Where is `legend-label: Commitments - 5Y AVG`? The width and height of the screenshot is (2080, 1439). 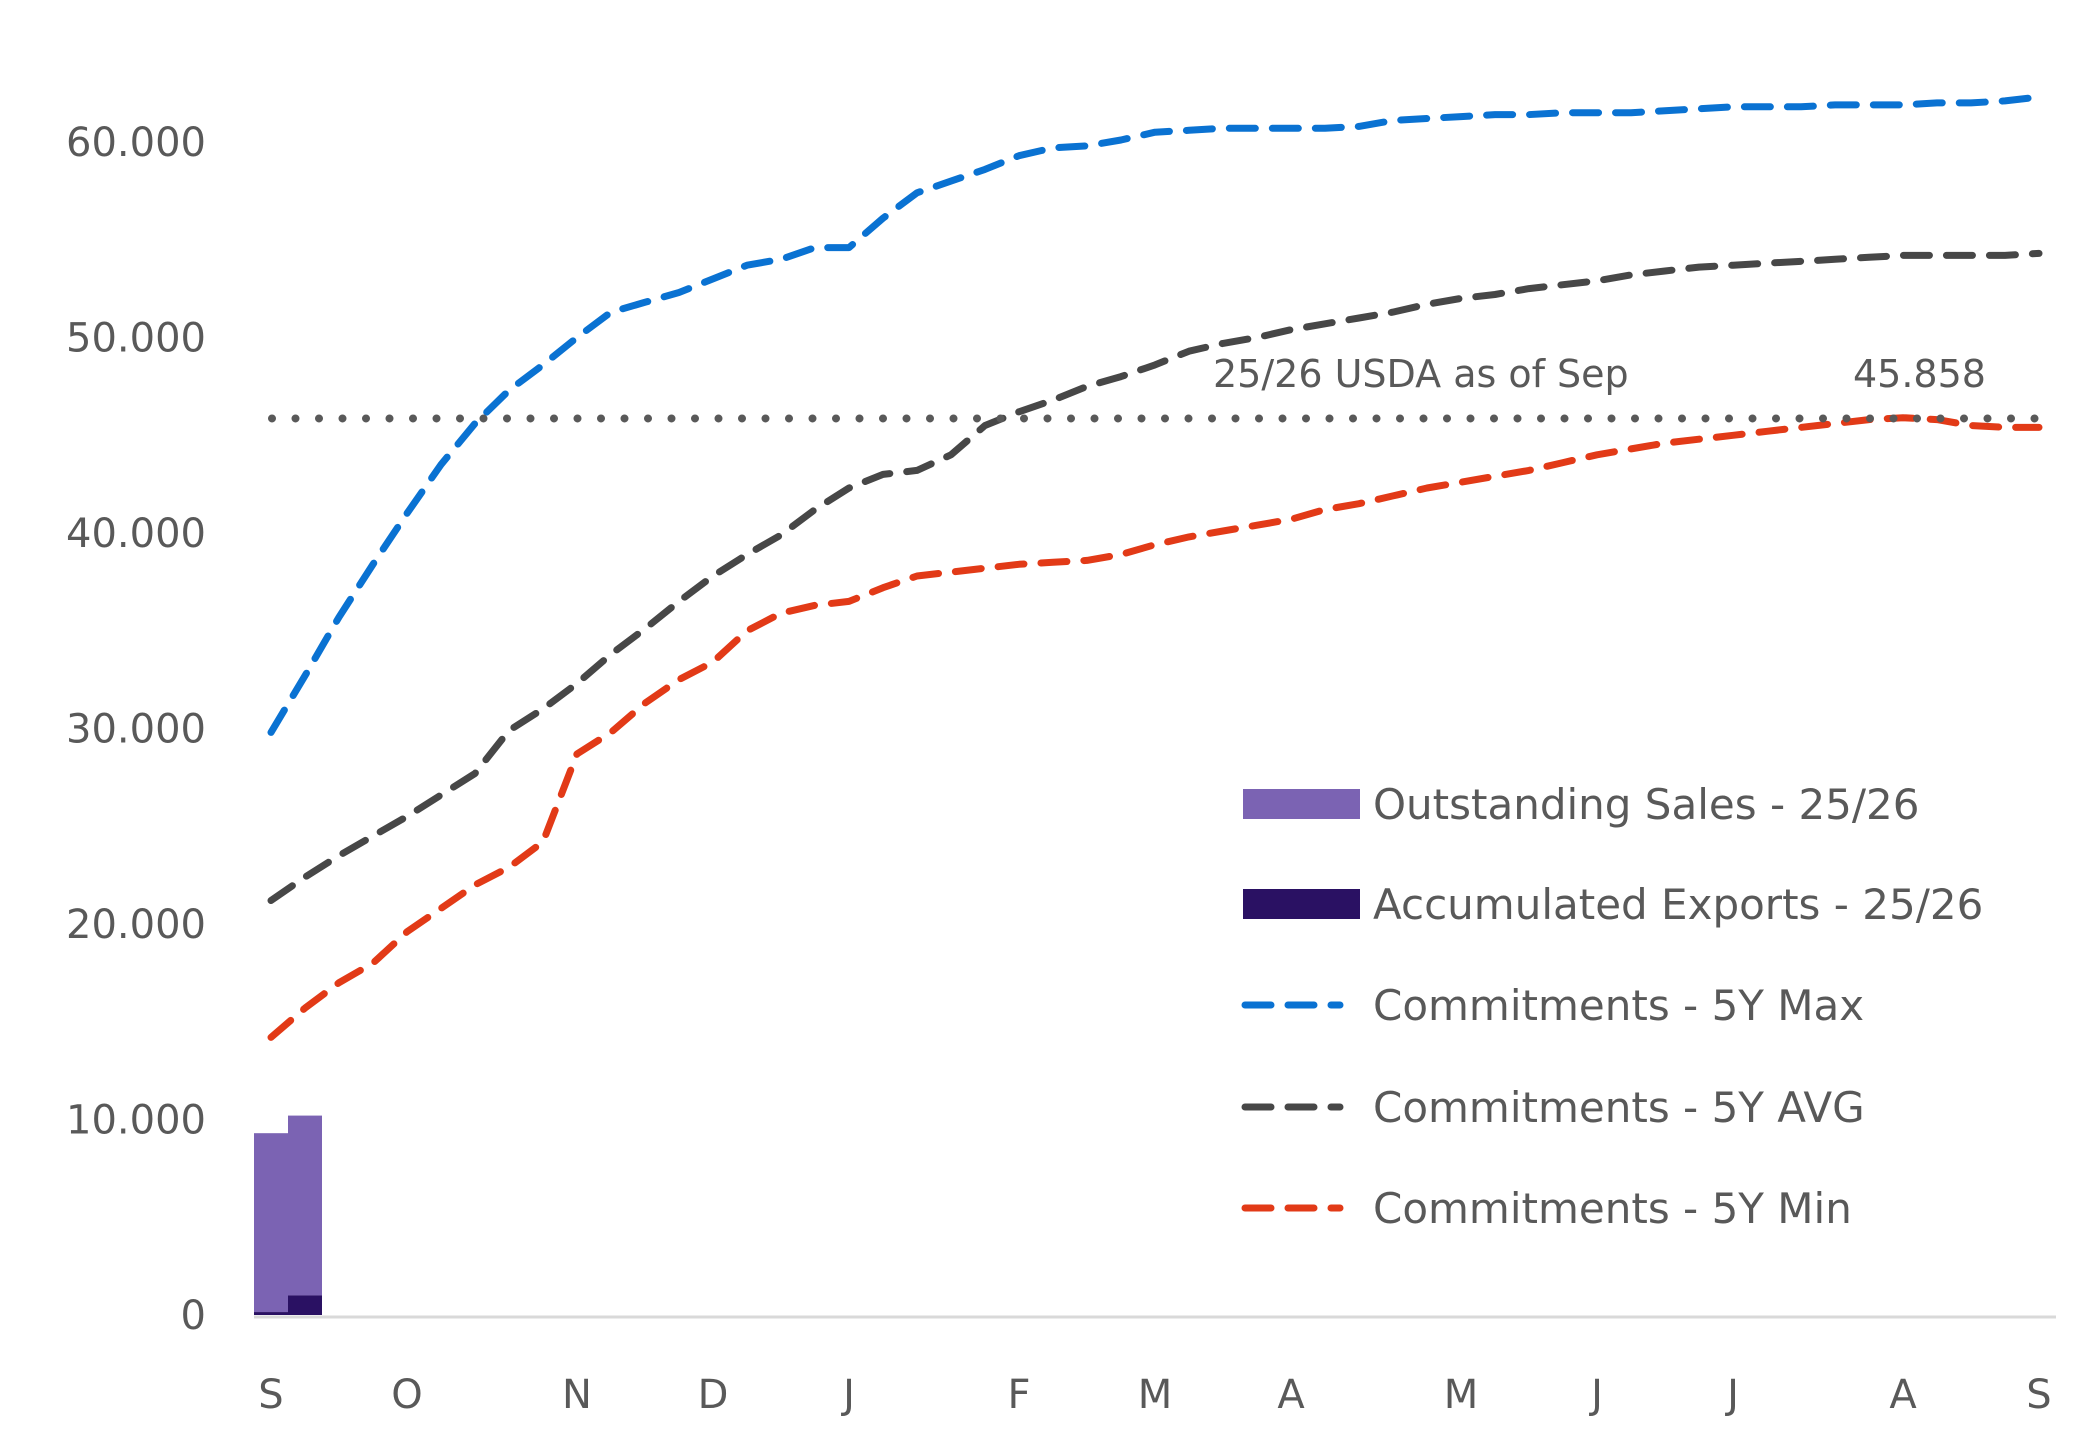
legend-label: Commitments - 5Y AVG is located at coordinates (1619, 1107).